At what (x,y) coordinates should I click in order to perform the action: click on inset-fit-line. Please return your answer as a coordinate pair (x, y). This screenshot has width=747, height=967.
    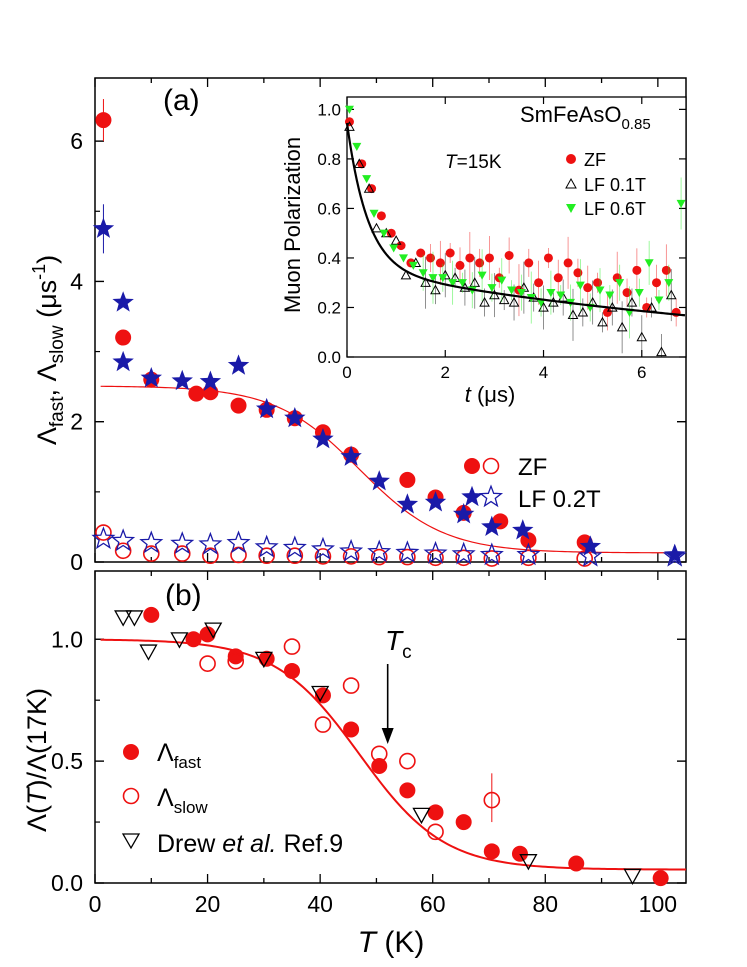
    Looking at the image, I should click on (515, 219).